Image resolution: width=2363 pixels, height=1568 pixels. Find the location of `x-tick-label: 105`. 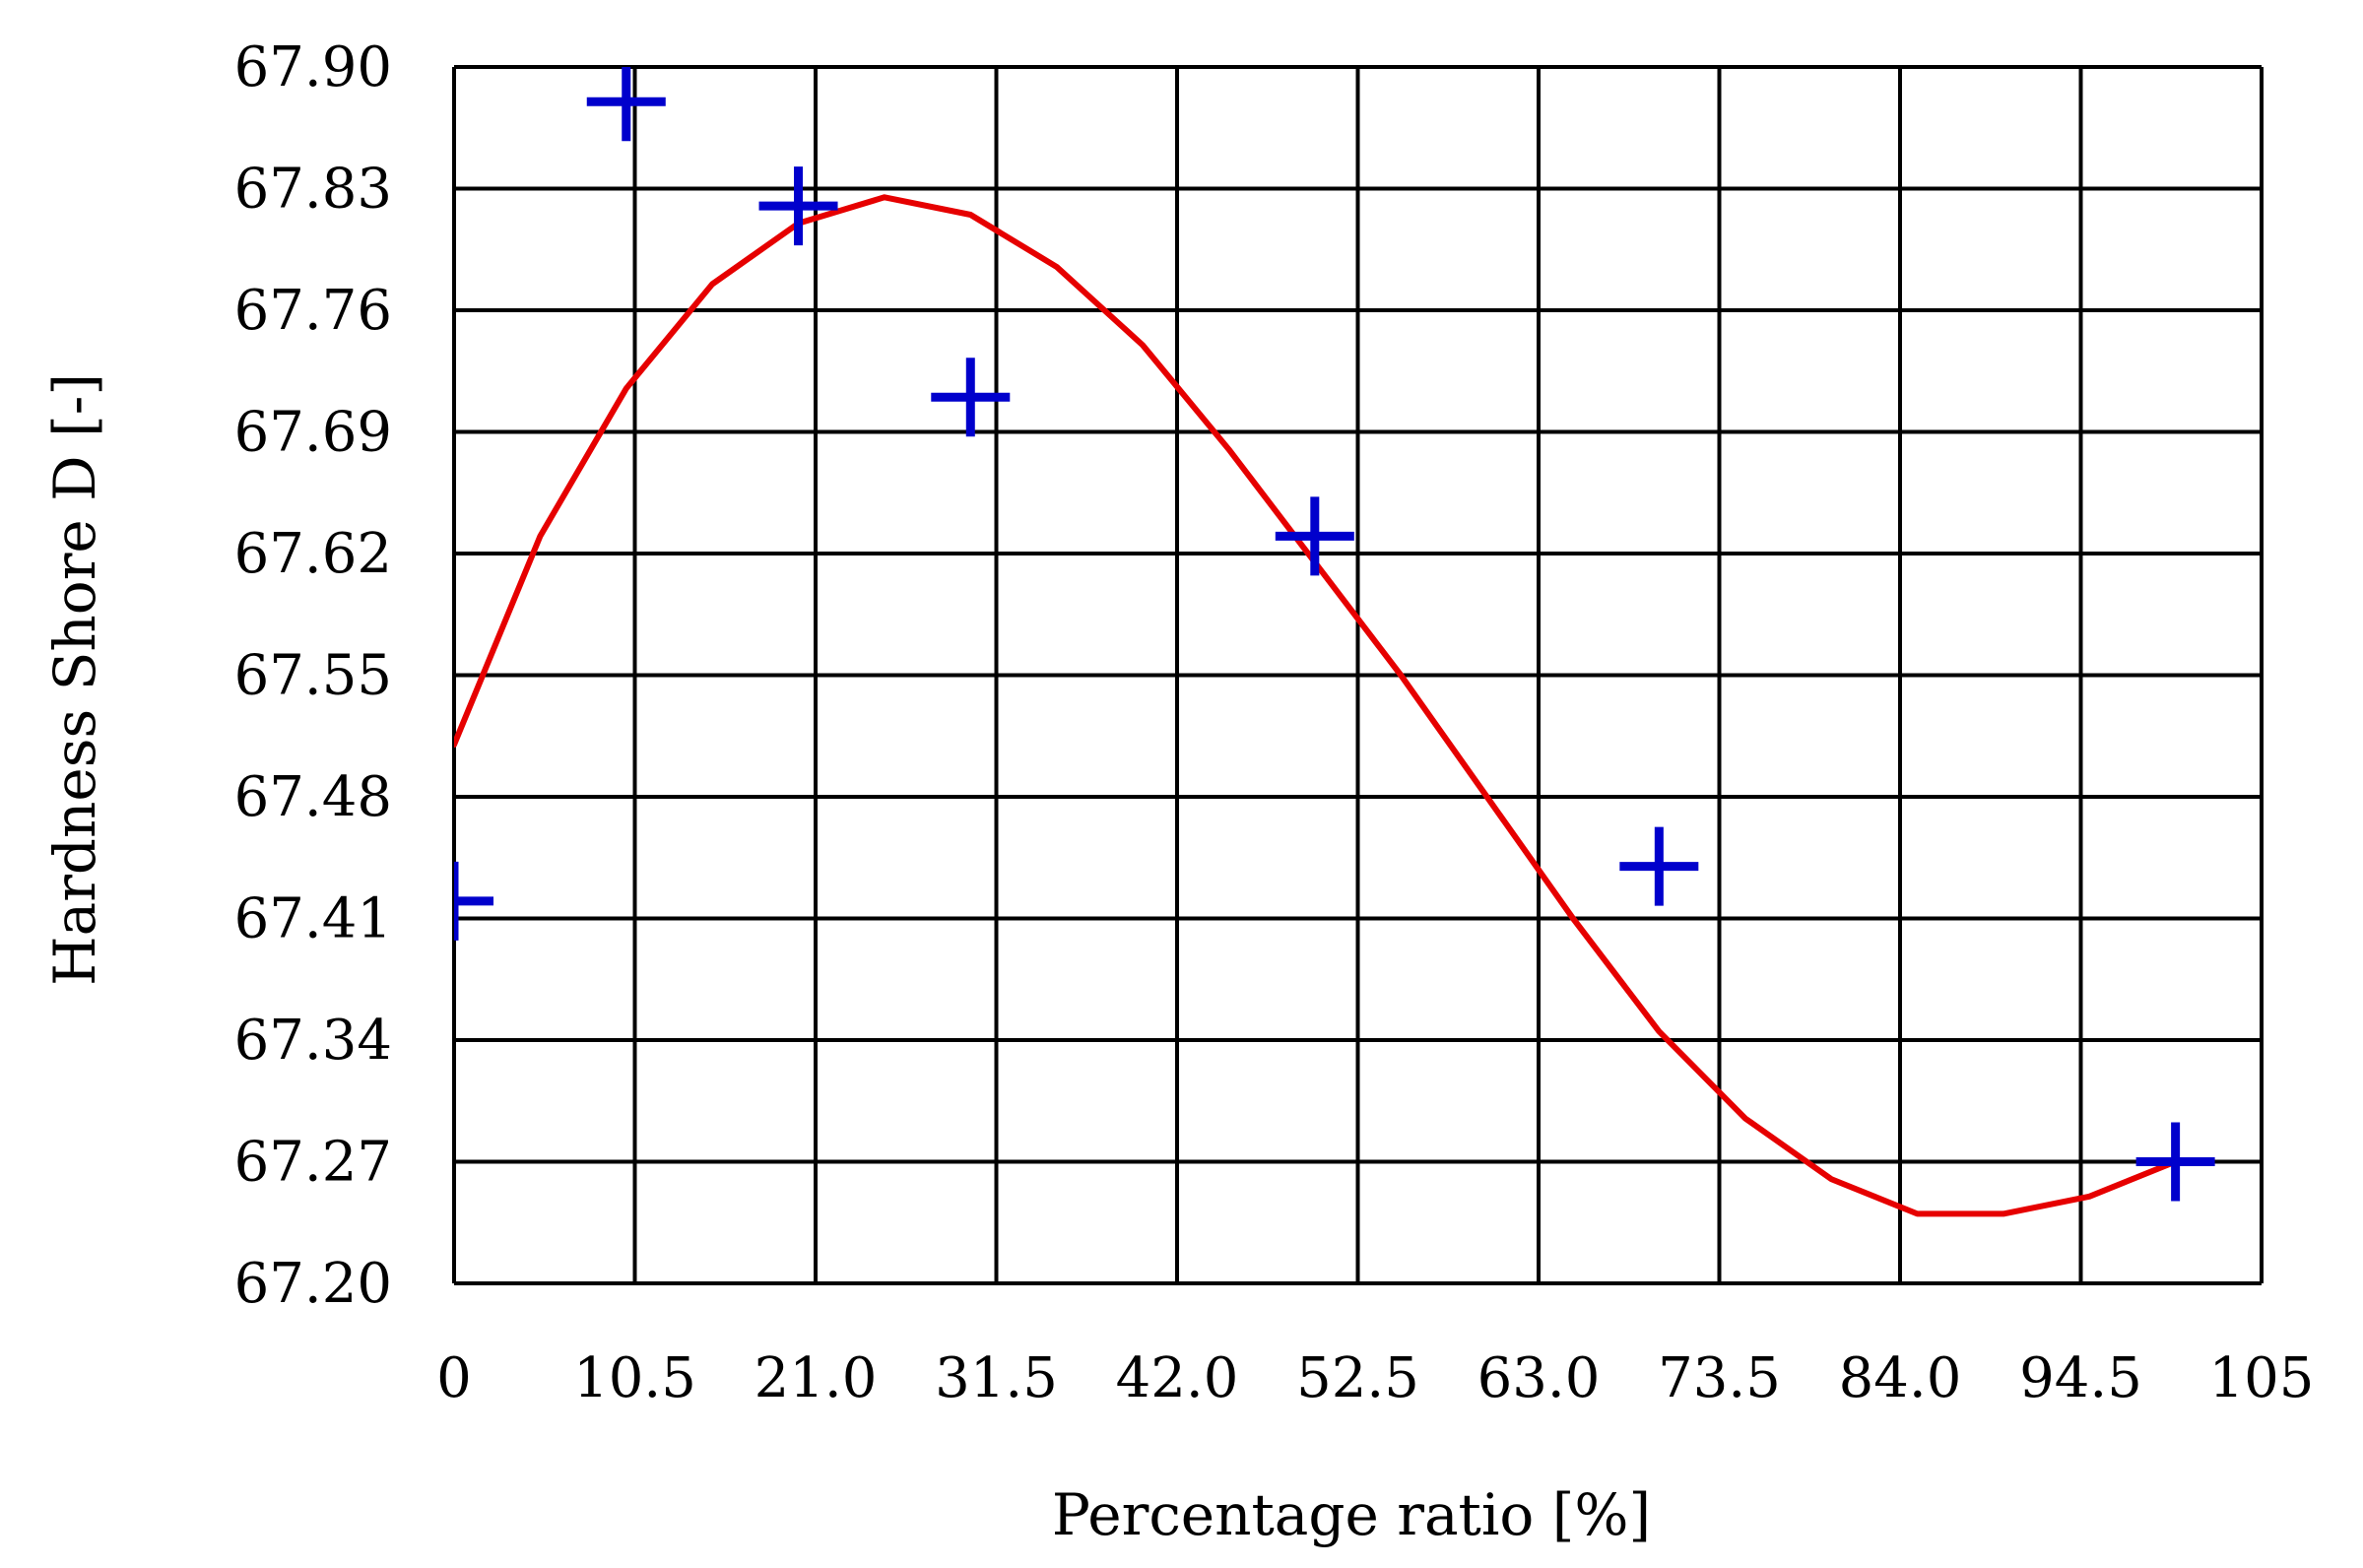

x-tick-label: 105 is located at coordinates (2262, 1378).